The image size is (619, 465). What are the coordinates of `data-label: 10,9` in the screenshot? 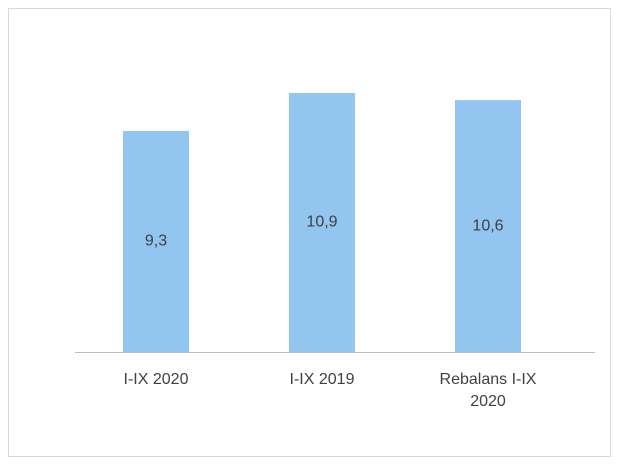 It's located at (321, 222).